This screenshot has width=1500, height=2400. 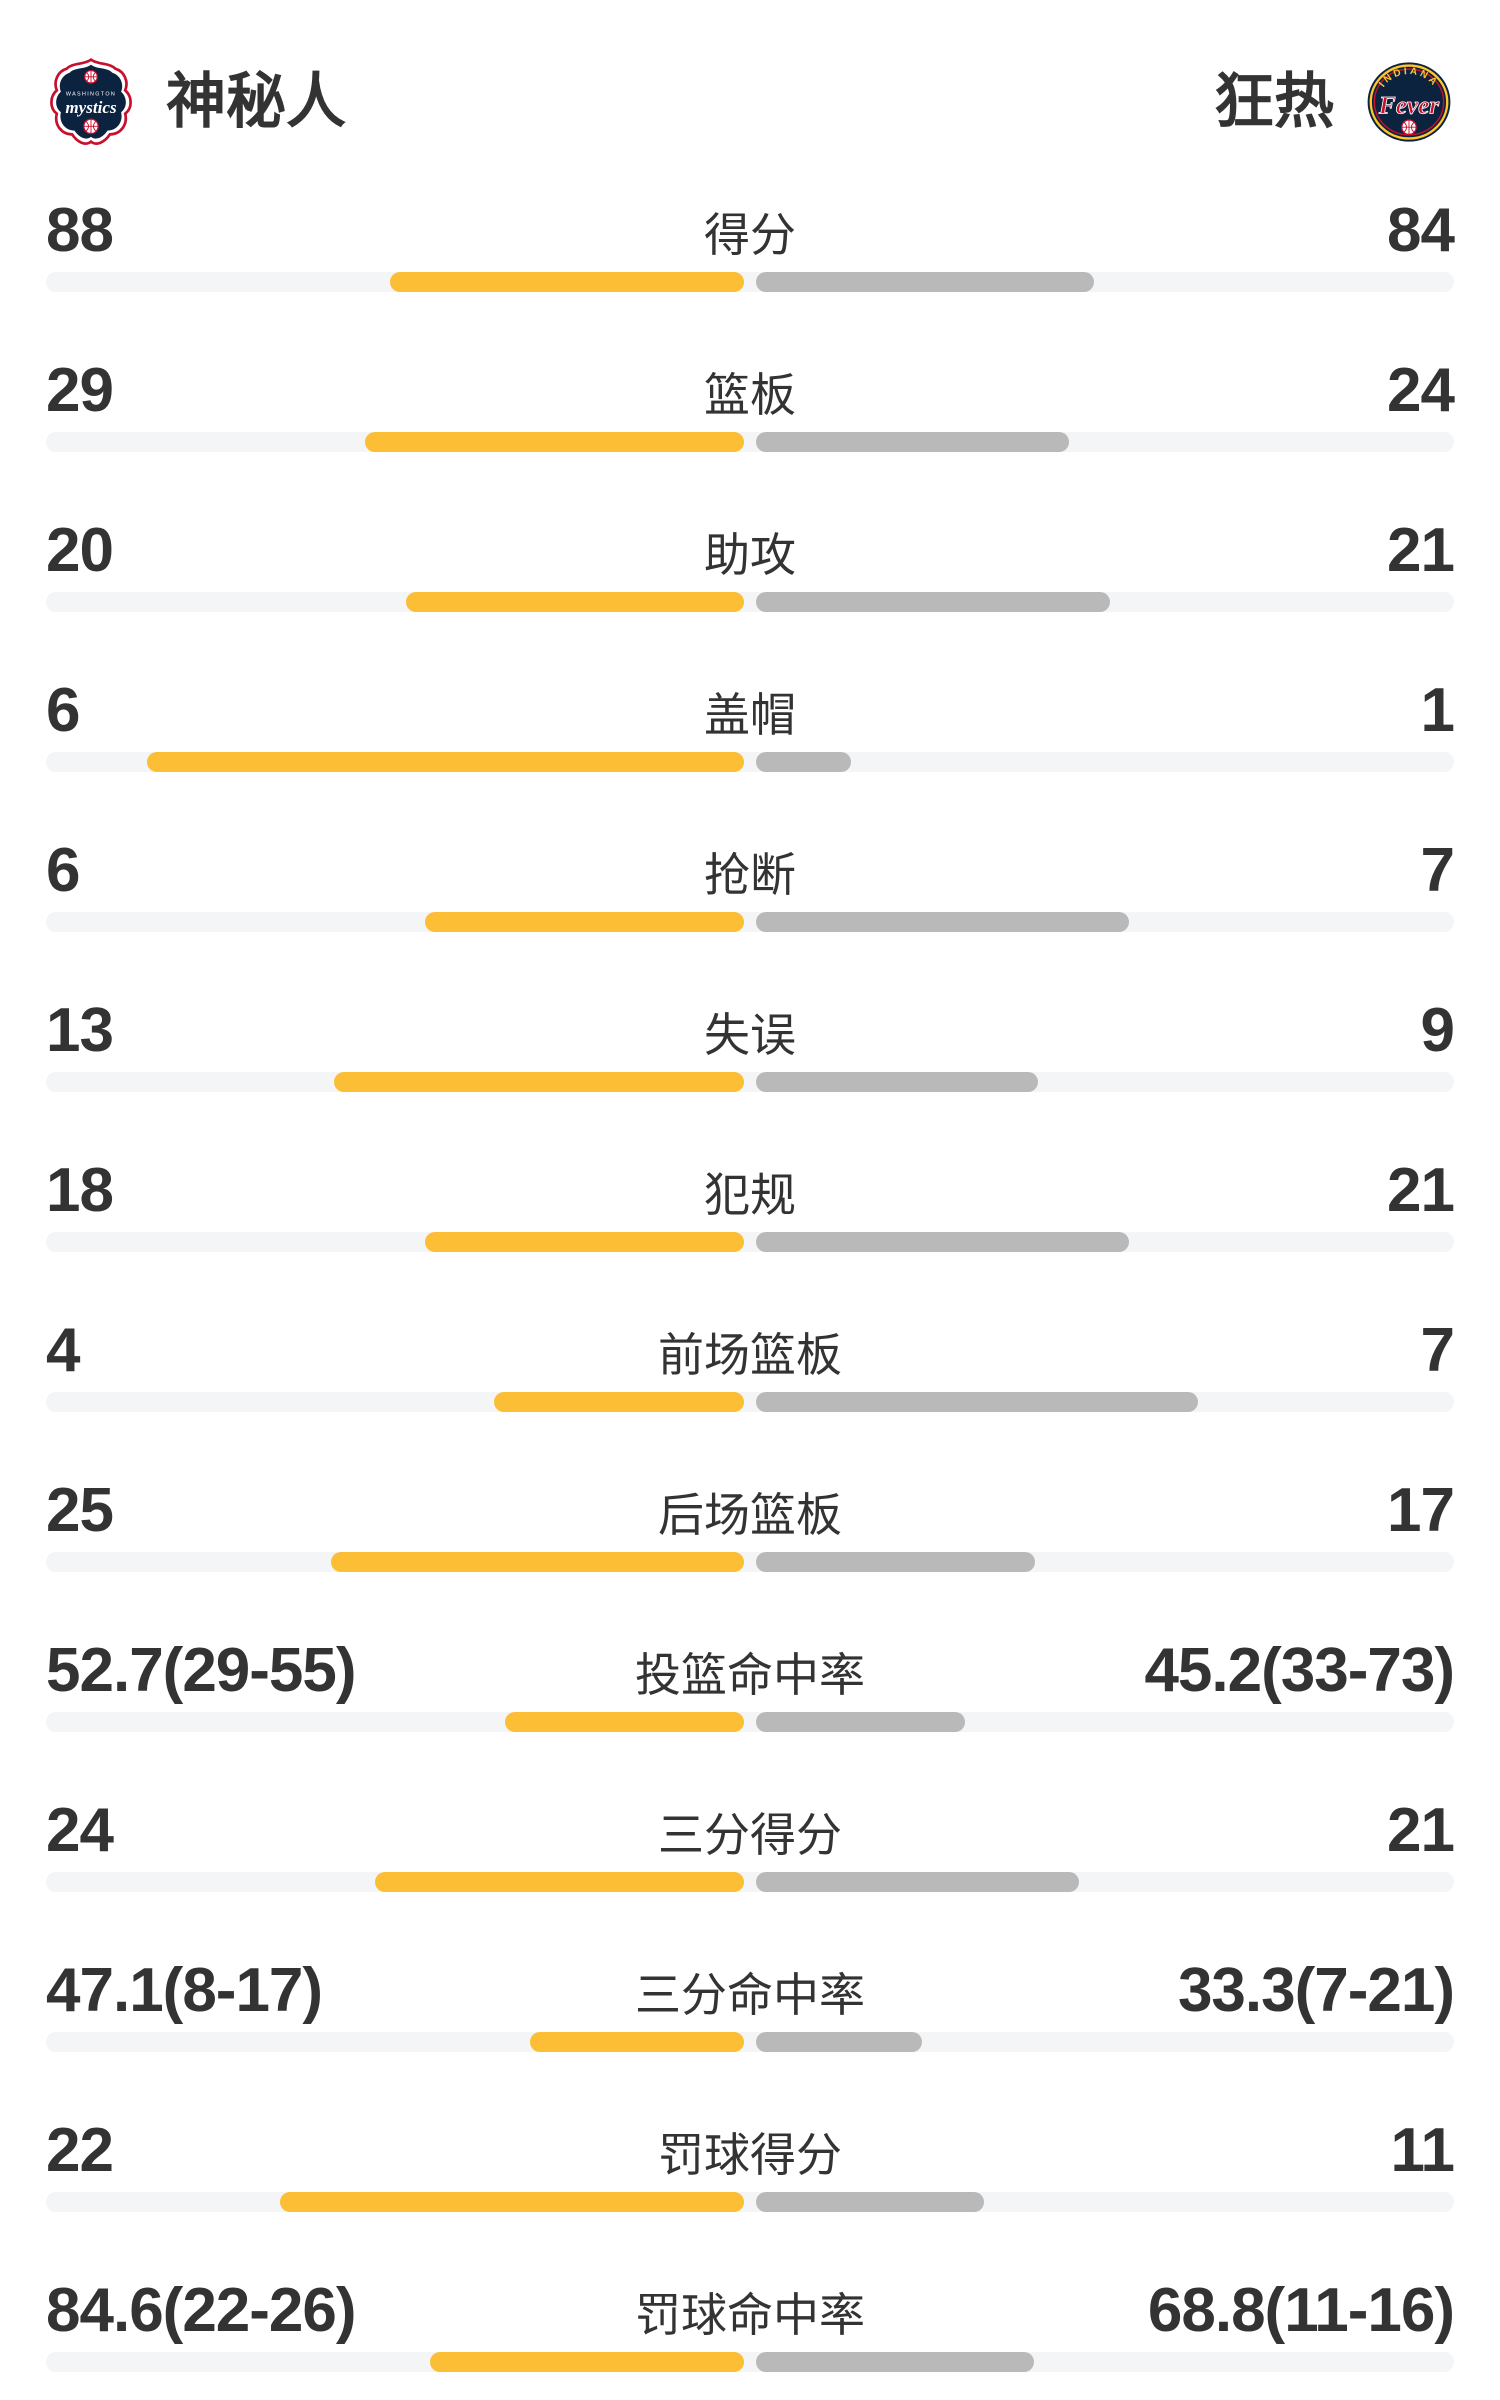 I want to click on stat-label: 得分, so click(x=750, y=235).